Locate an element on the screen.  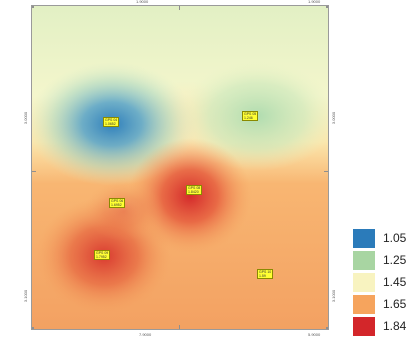
gps-point-label: GPS 05 1.246 is located at coordinates (250, 116).